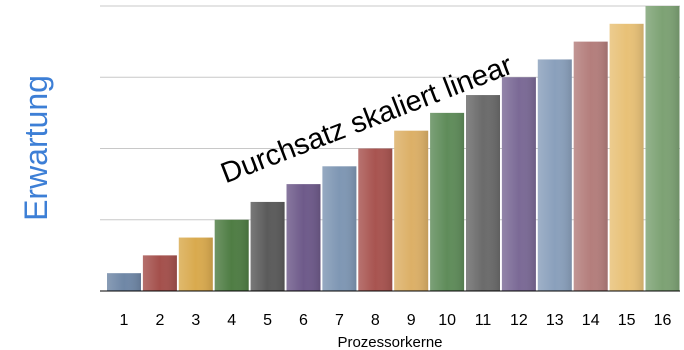  I want to click on x-tick-label: 15, so click(627, 320).